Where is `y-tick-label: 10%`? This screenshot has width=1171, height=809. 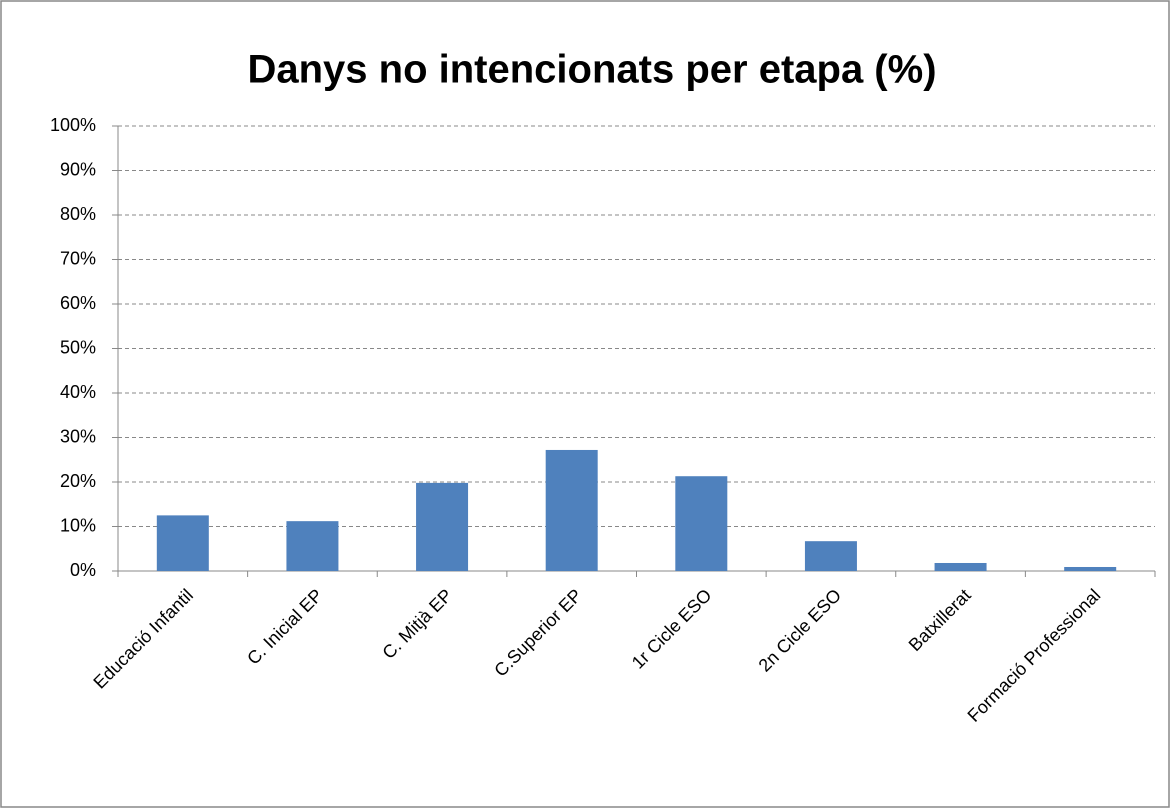 y-tick-label: 10% is located at coordinates (78, 525).